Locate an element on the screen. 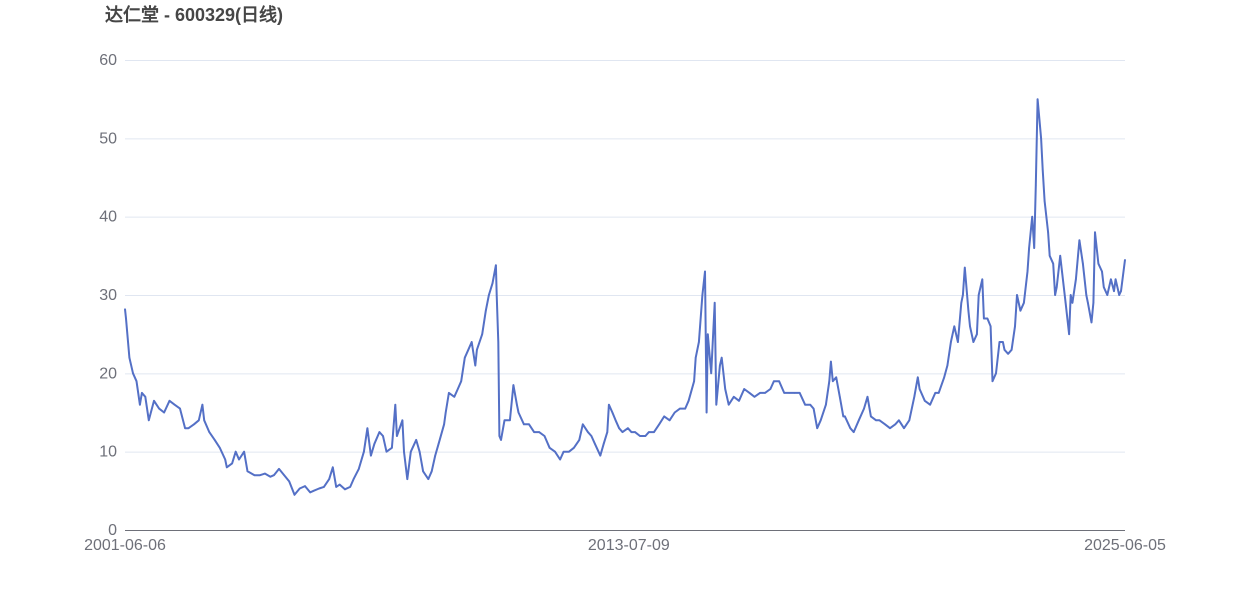 Image resolution: width=1250 pixels, height=600 pixels. y-axis-tick-labels: 0 10 20 30 40 50 60 is located at coordinates (108, 295).